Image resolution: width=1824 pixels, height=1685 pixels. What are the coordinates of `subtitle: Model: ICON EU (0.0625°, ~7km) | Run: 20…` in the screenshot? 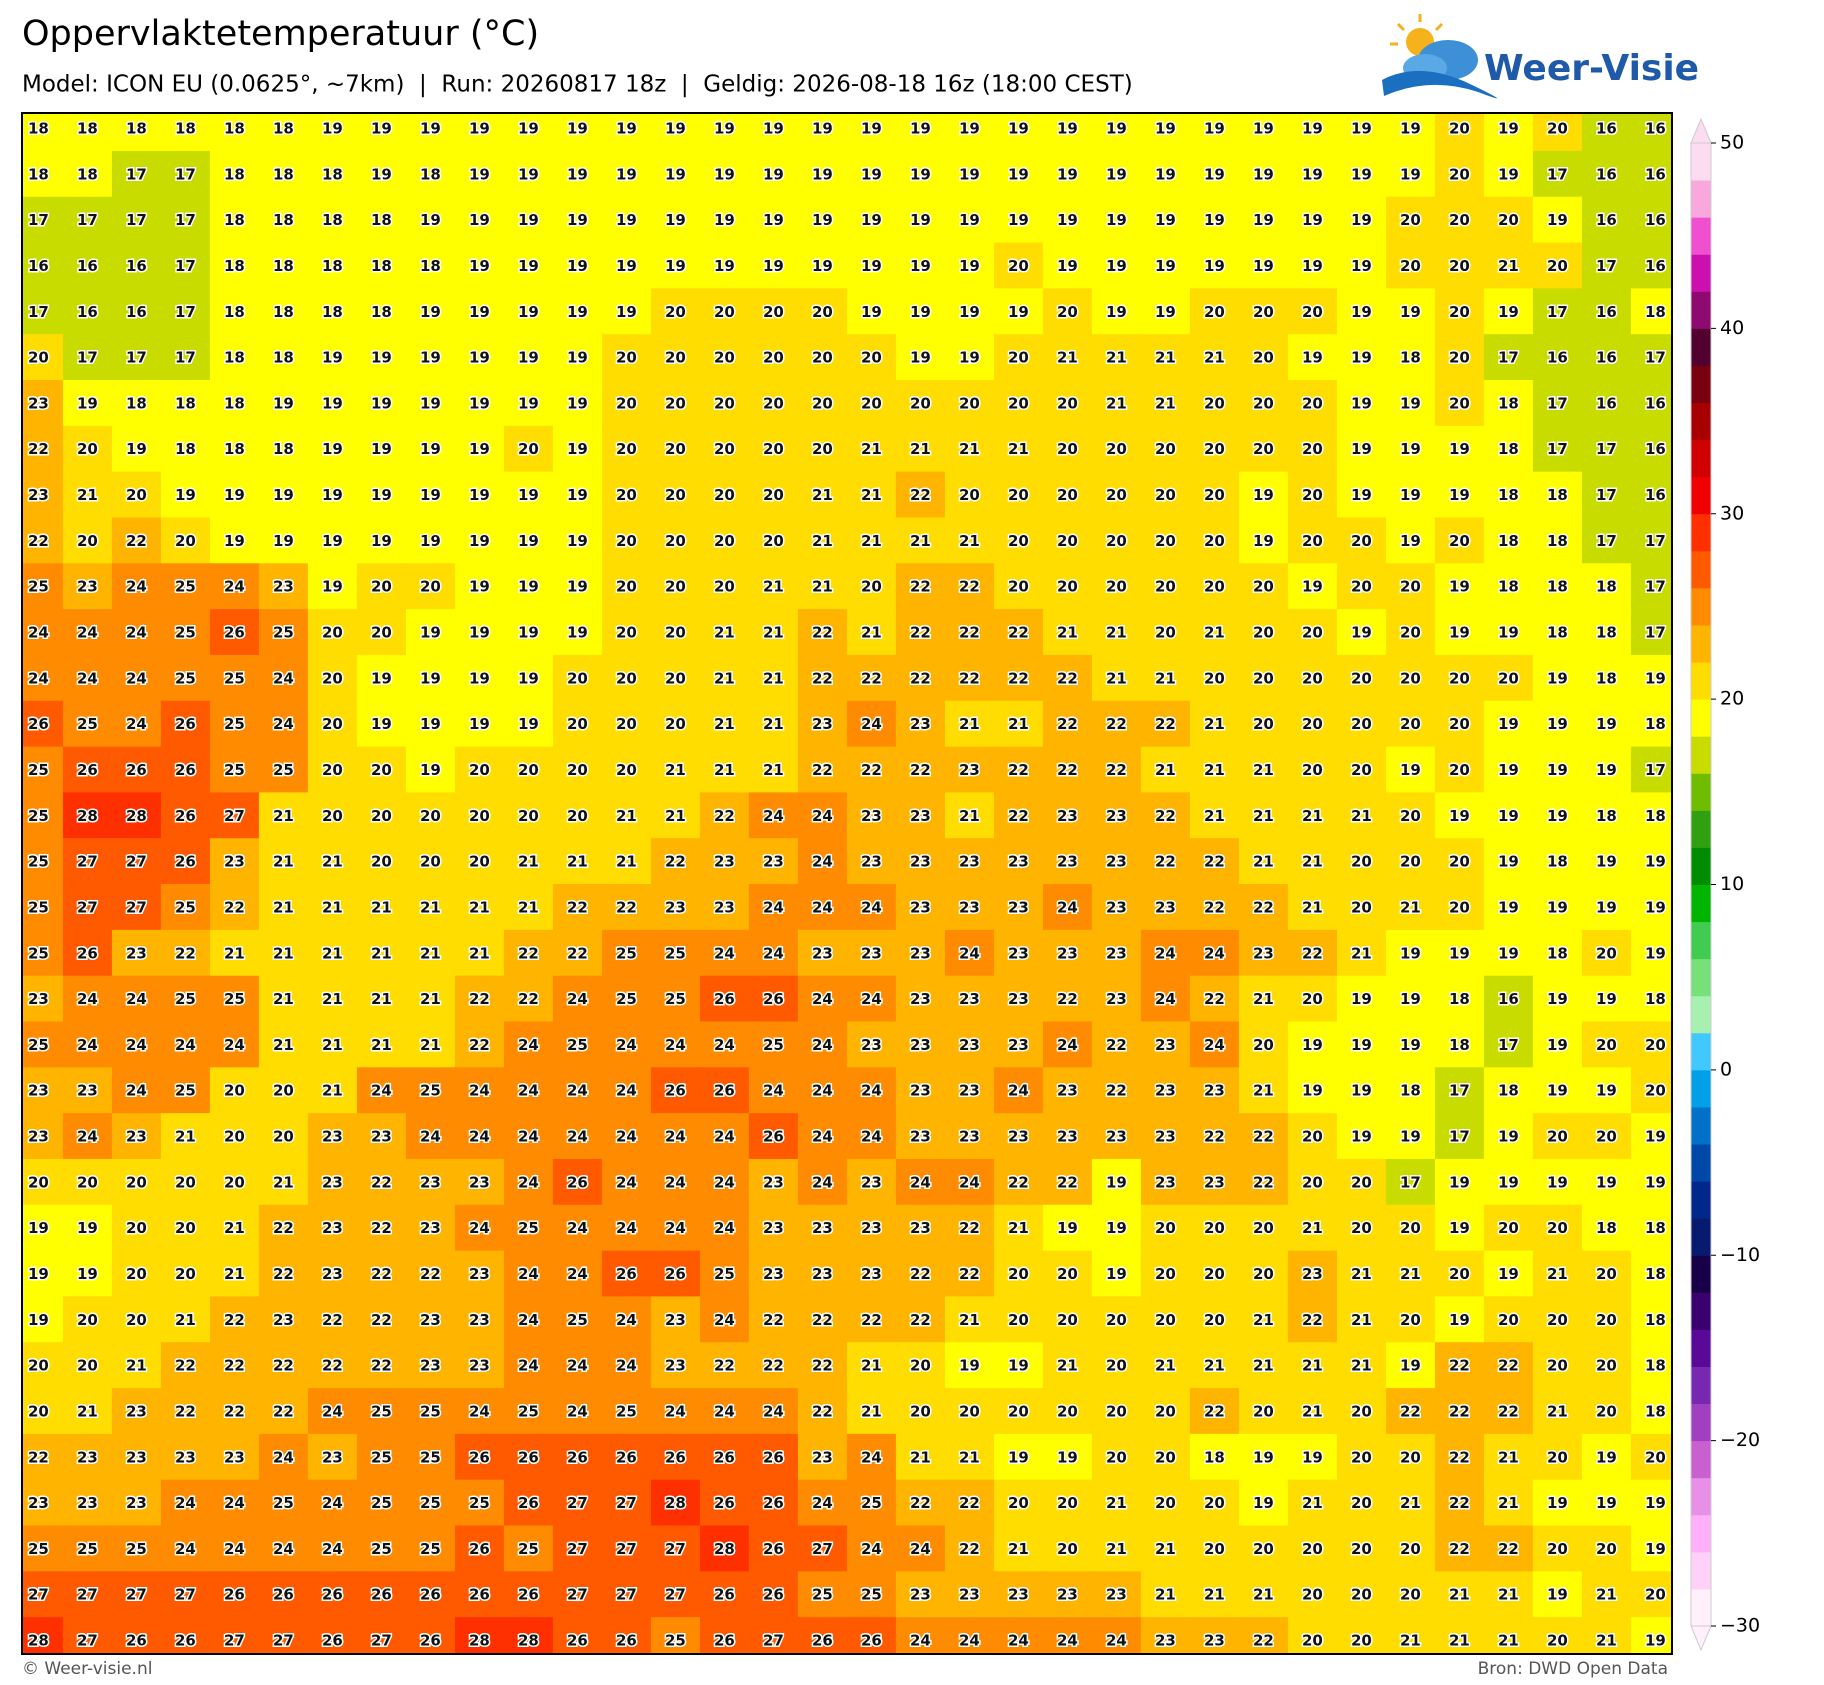 It's located at (577, 85).